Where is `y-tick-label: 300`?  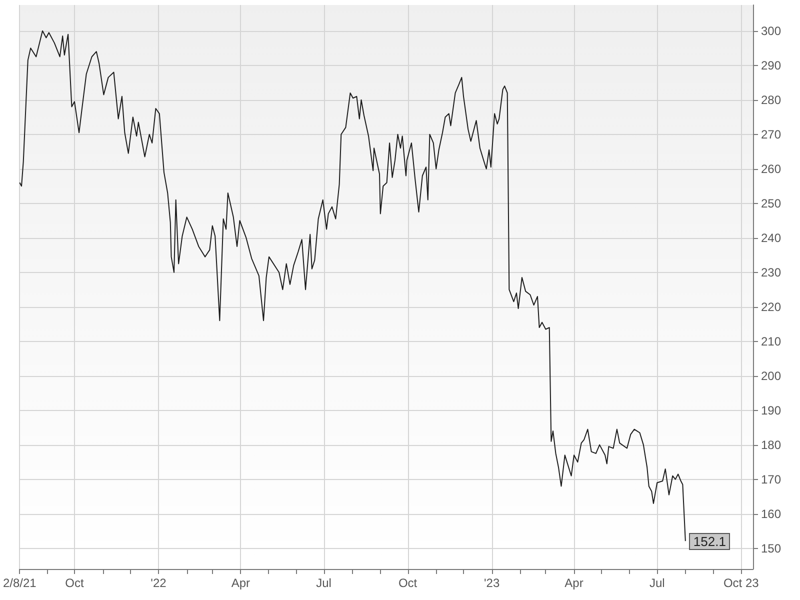 y-tick-label: 300 is located at coordinates (771, 31).